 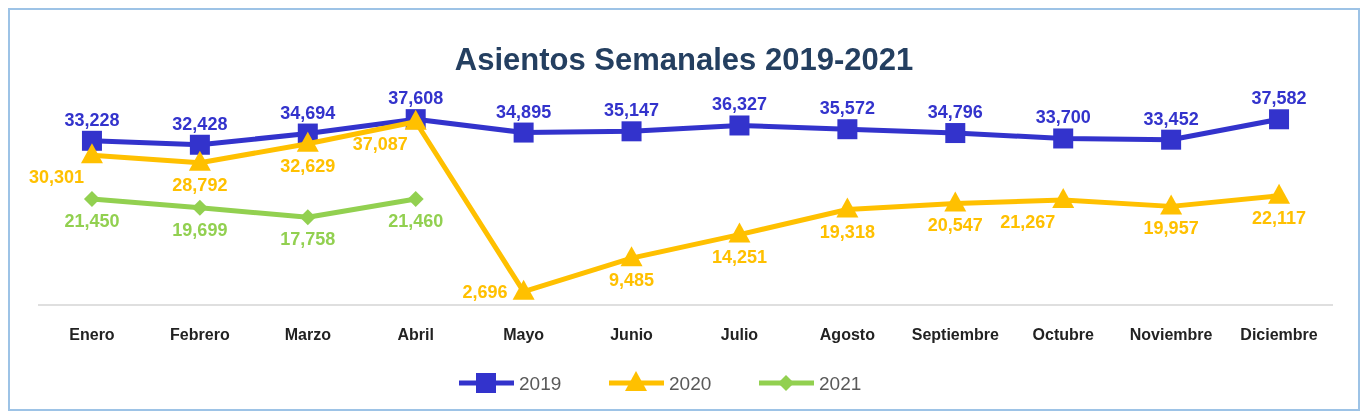 What do you see at coordinates (416, 98) in the screenshot?
I see `data-label: 37,608` at bounding box center [416, 98].